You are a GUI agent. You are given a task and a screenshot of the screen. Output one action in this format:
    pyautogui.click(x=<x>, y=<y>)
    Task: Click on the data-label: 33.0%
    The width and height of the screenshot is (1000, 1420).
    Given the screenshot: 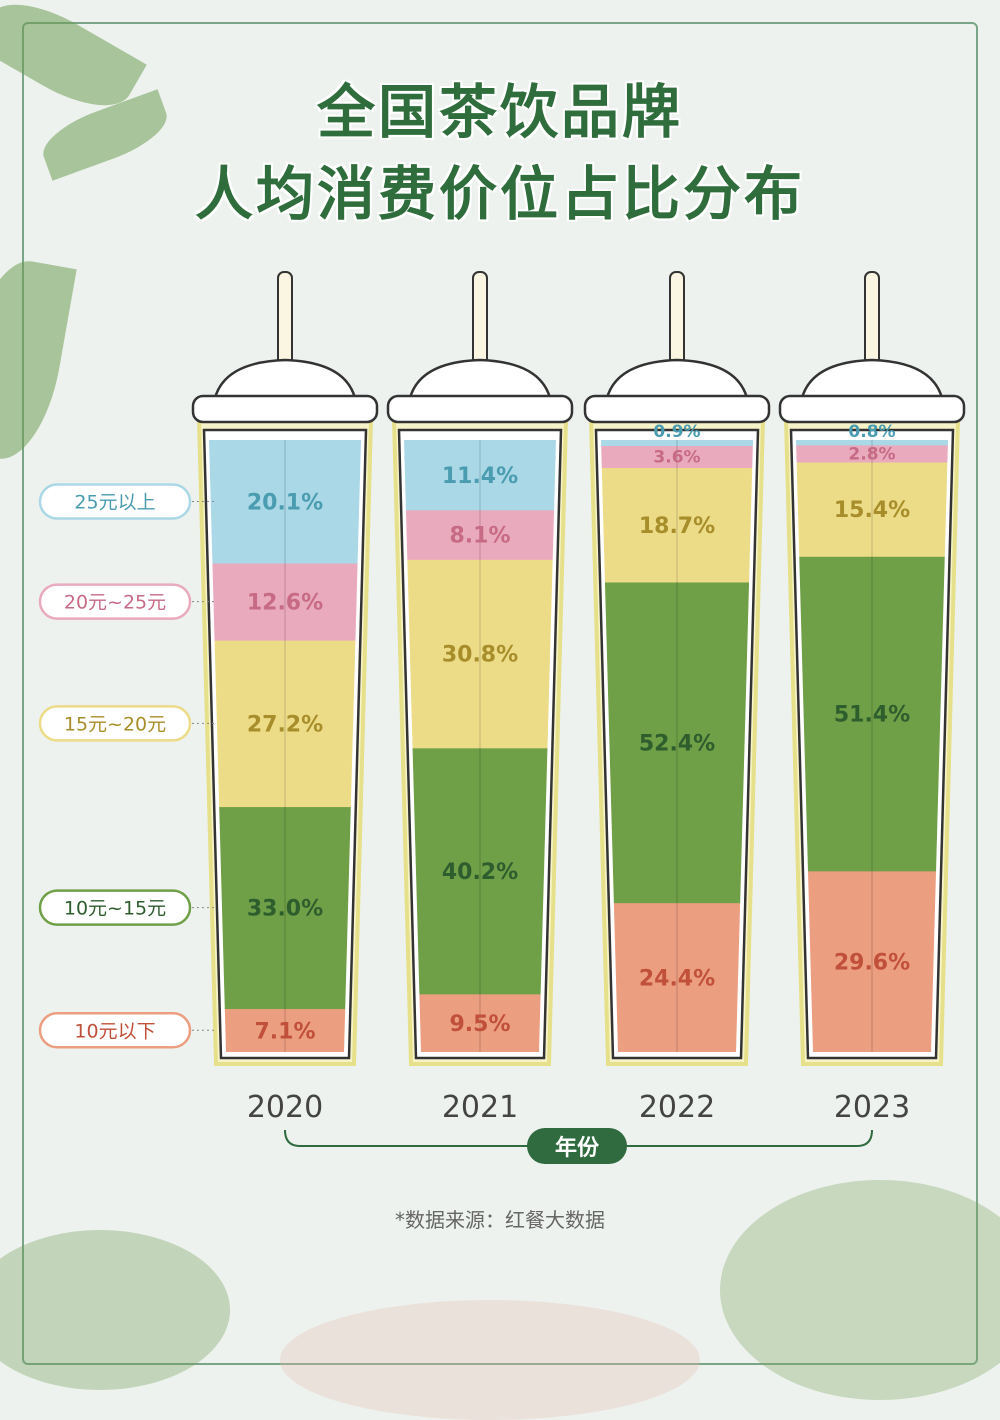 What is the action you would take?
    pyautogui.click(x=285, y=909)
    